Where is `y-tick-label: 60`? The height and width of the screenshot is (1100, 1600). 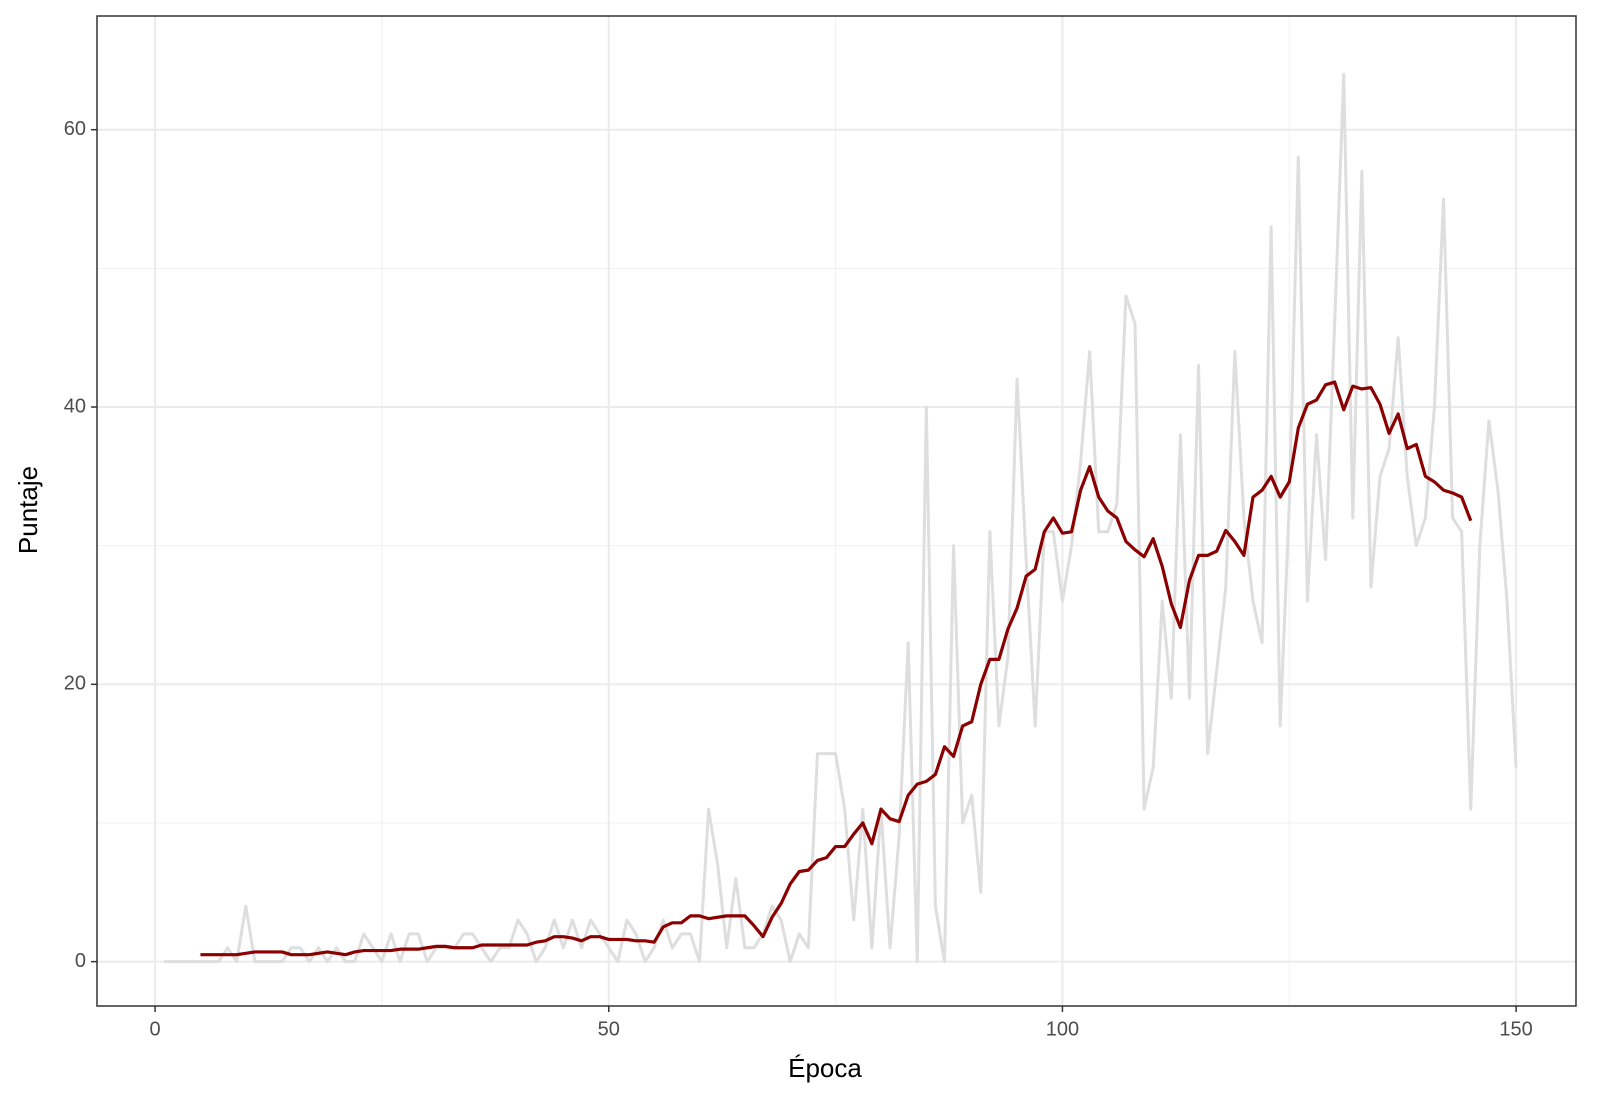 y-tick-label: 60 is located at coordinates (75, 129).